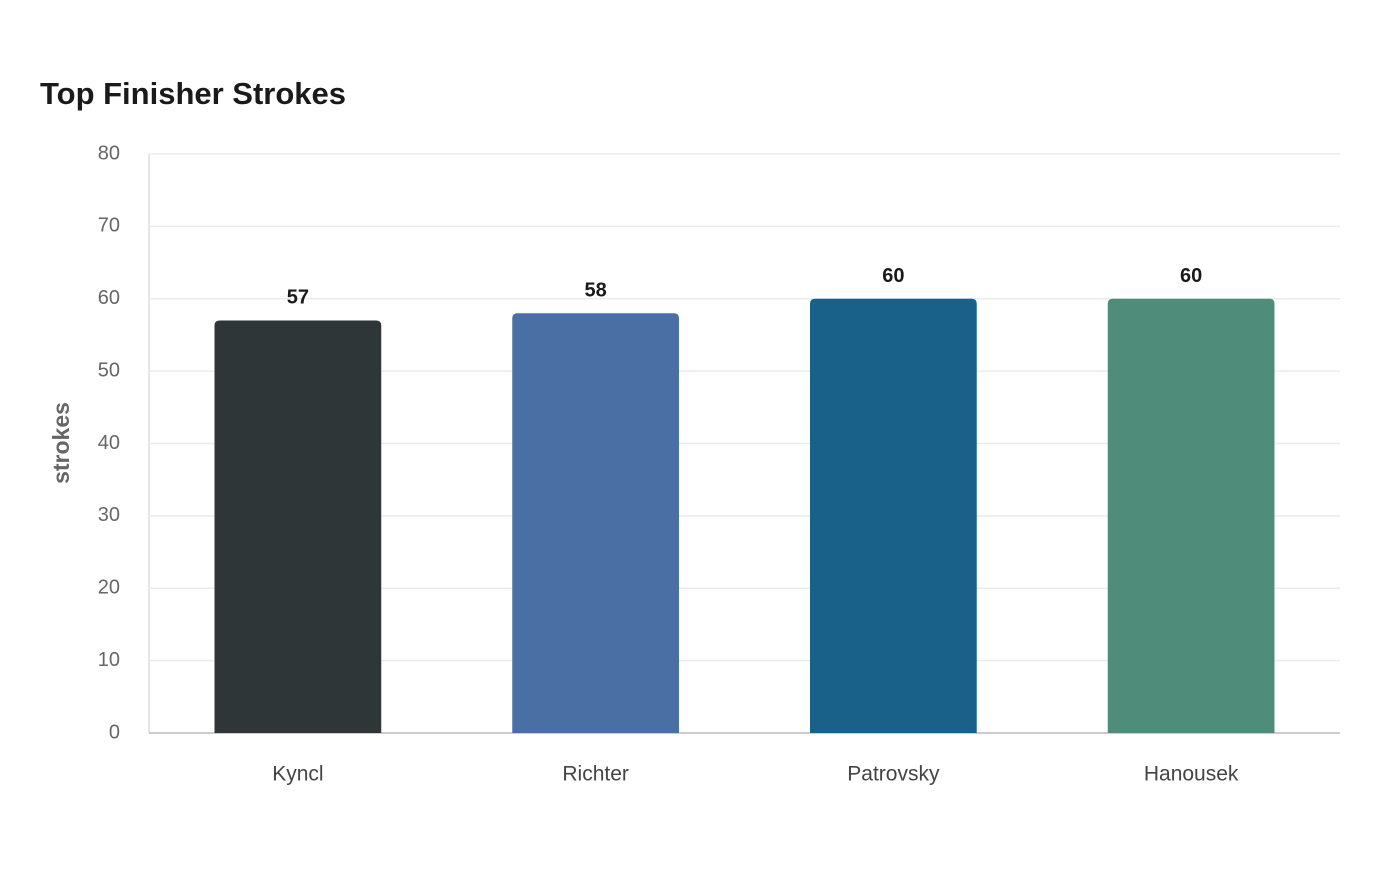 The width and height of the screenshot is (1400, 880). I want to click on y-tick-label: 0, so click(114, 732).